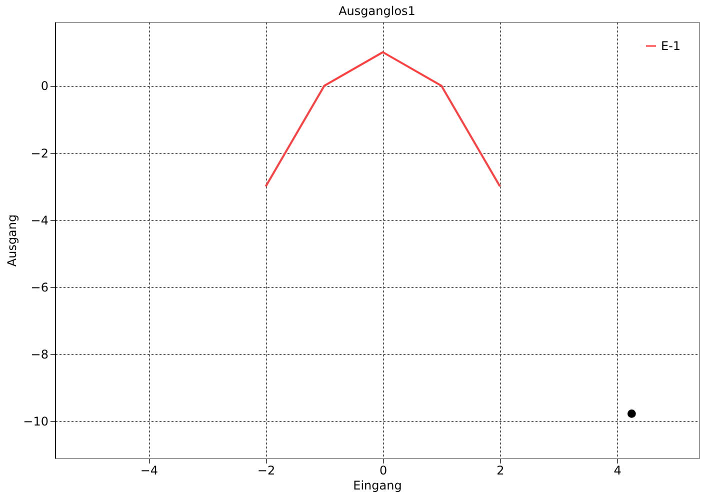  Describe the element at coordinates (39, 355) in the screenshot. I see `y-tick-label: −8` at that location.